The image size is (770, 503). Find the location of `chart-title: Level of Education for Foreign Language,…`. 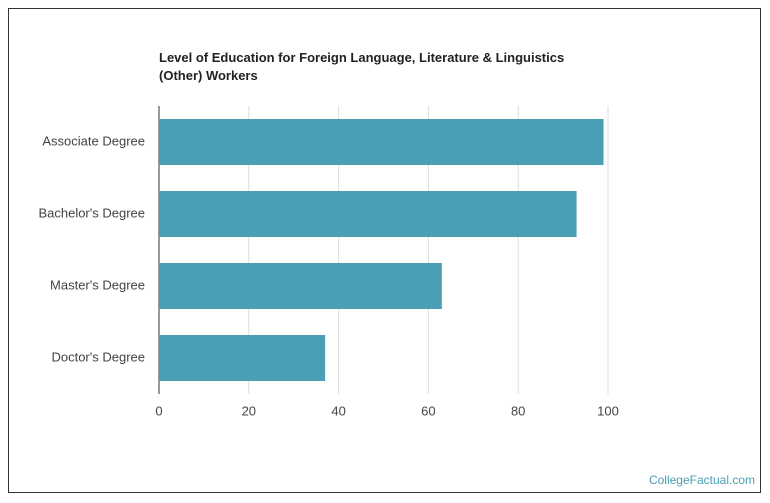

chart-title: Level of Education for Foreign Language,… is located at coordinates (362, 66).